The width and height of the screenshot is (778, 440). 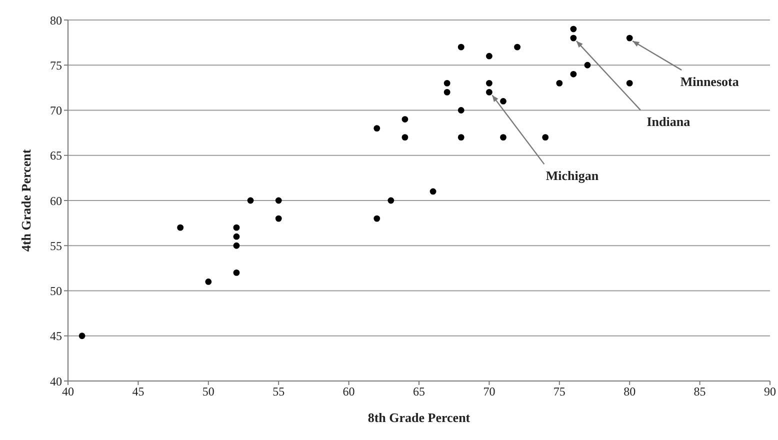 I want to click on x-tick-label: 80, so click(x=630, y=391).